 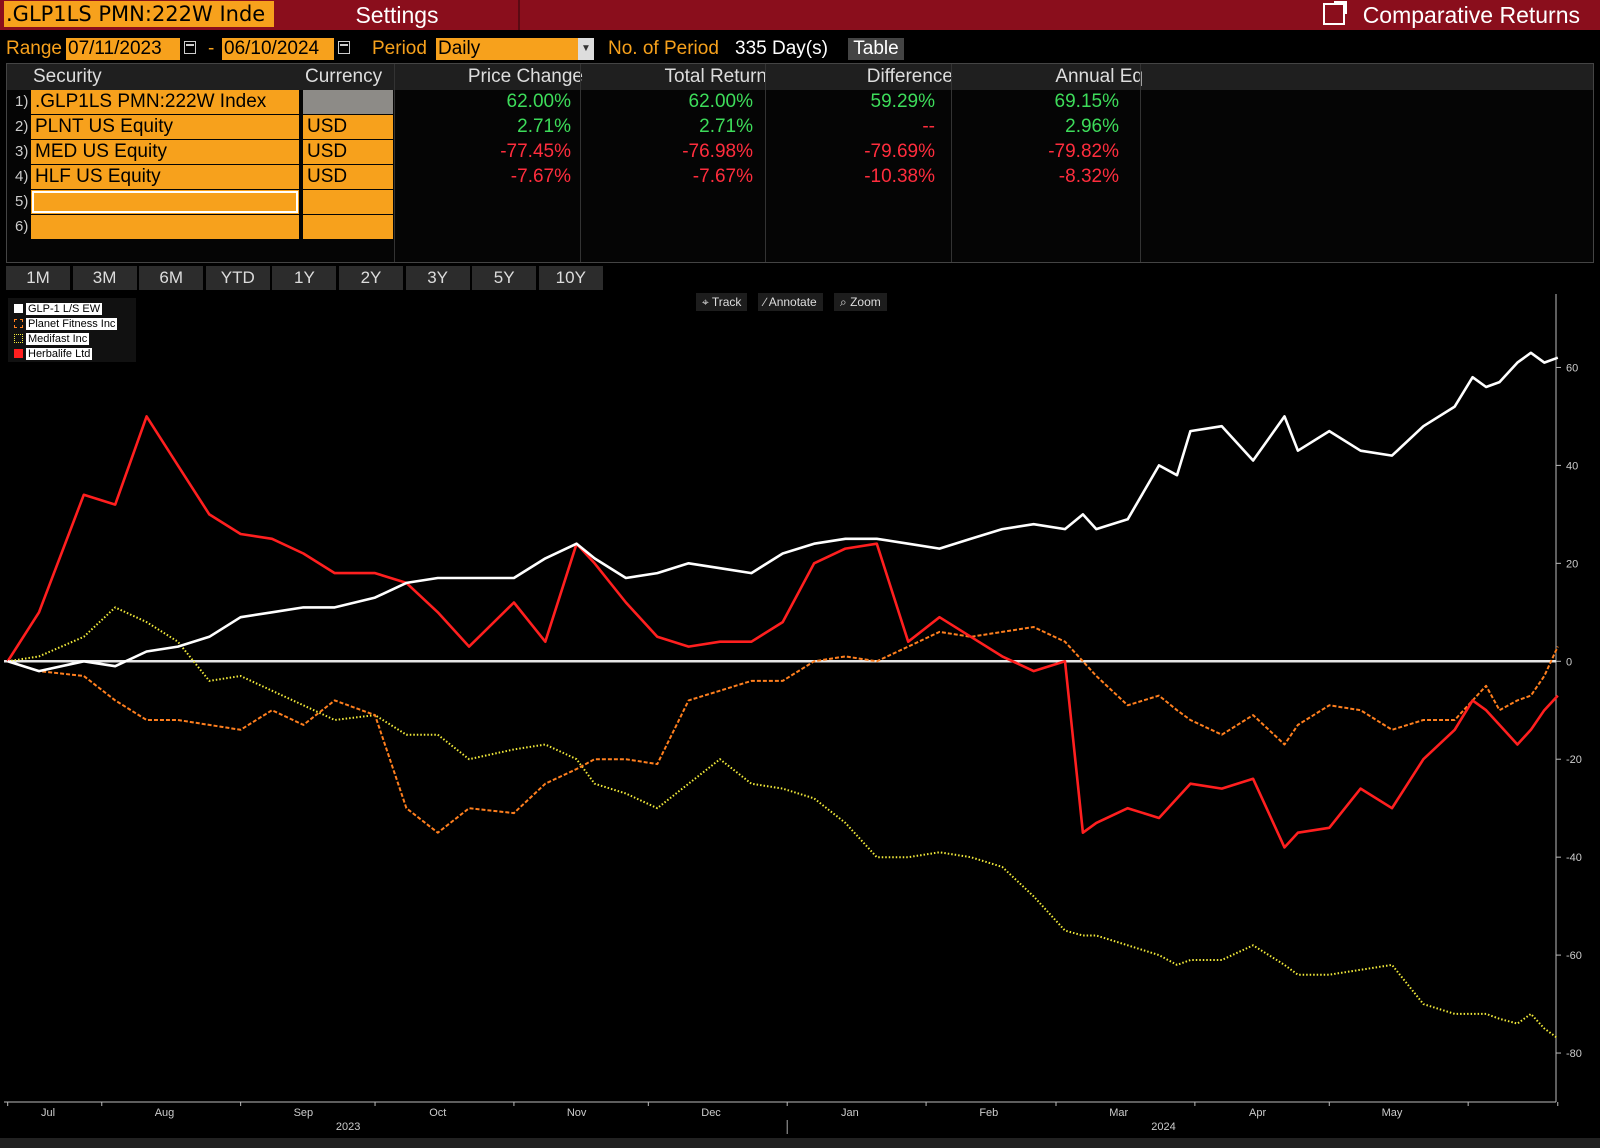 What do you see at coordinates (544, 126) in the screenshot?
I see `price-change-cell: 2.71%` at bounding box center [544, 126].